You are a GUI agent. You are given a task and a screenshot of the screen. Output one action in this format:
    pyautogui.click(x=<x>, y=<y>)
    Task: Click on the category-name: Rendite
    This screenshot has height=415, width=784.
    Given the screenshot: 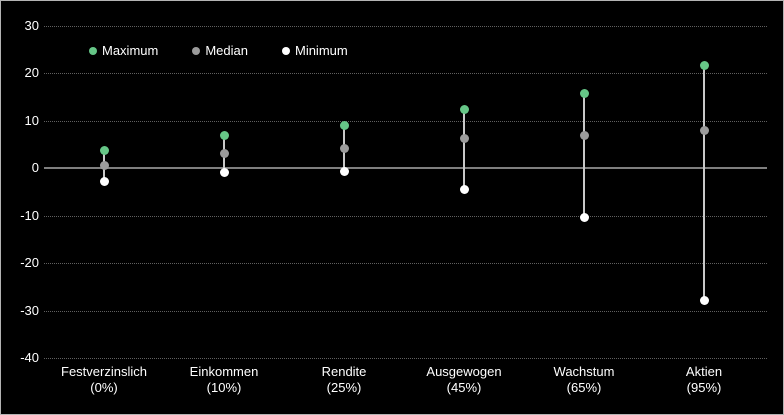 What is the action you would take?
    pyautogui.click(x=344, y=371)
    